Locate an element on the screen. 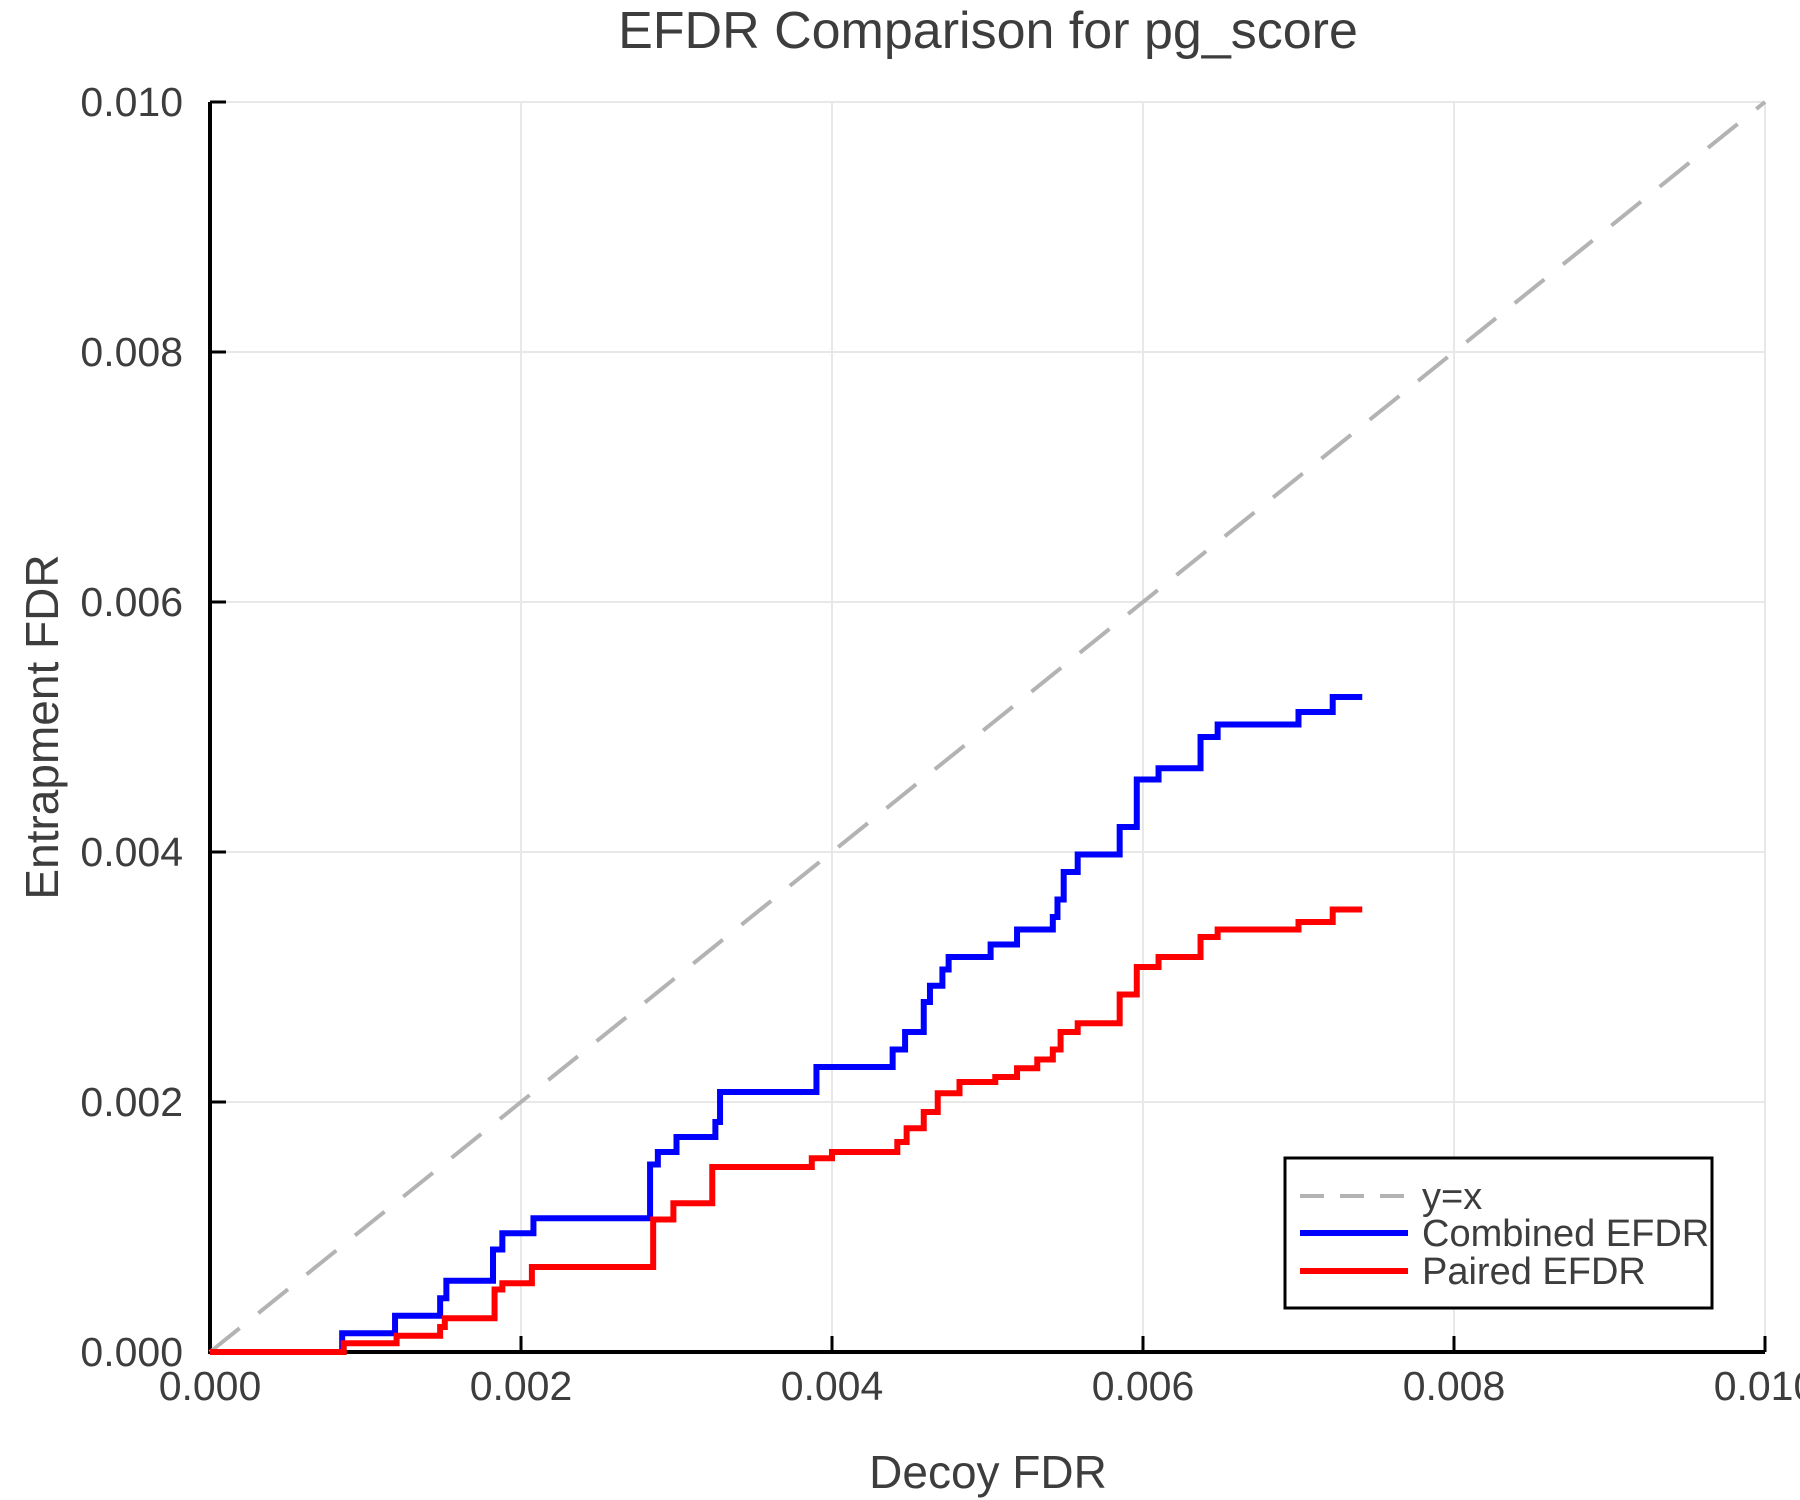 The width and height of the screenshot is (1800, 1500). x-tick-label: 0.000 is located at coordinates (210, 1386).